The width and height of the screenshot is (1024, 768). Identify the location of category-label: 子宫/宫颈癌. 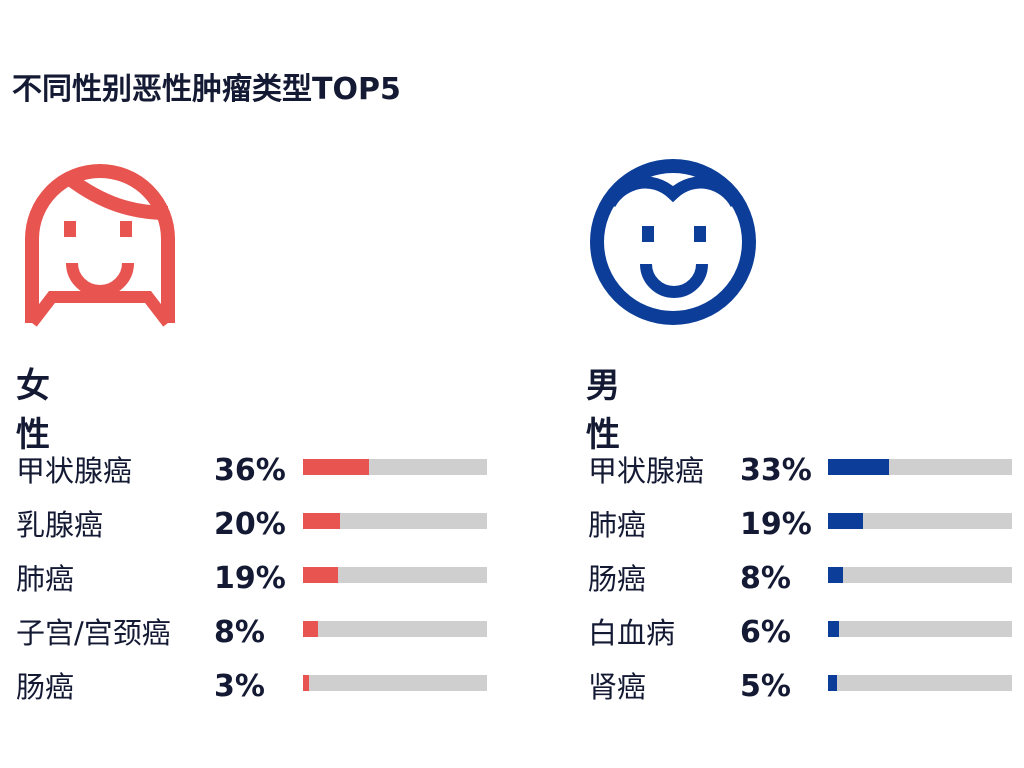
(93, 633).